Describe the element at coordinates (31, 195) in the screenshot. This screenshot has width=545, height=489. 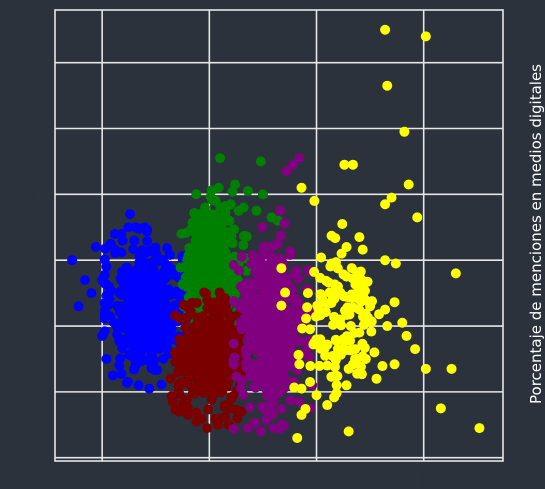
I see `y-tick-label: 0.4` at that location.